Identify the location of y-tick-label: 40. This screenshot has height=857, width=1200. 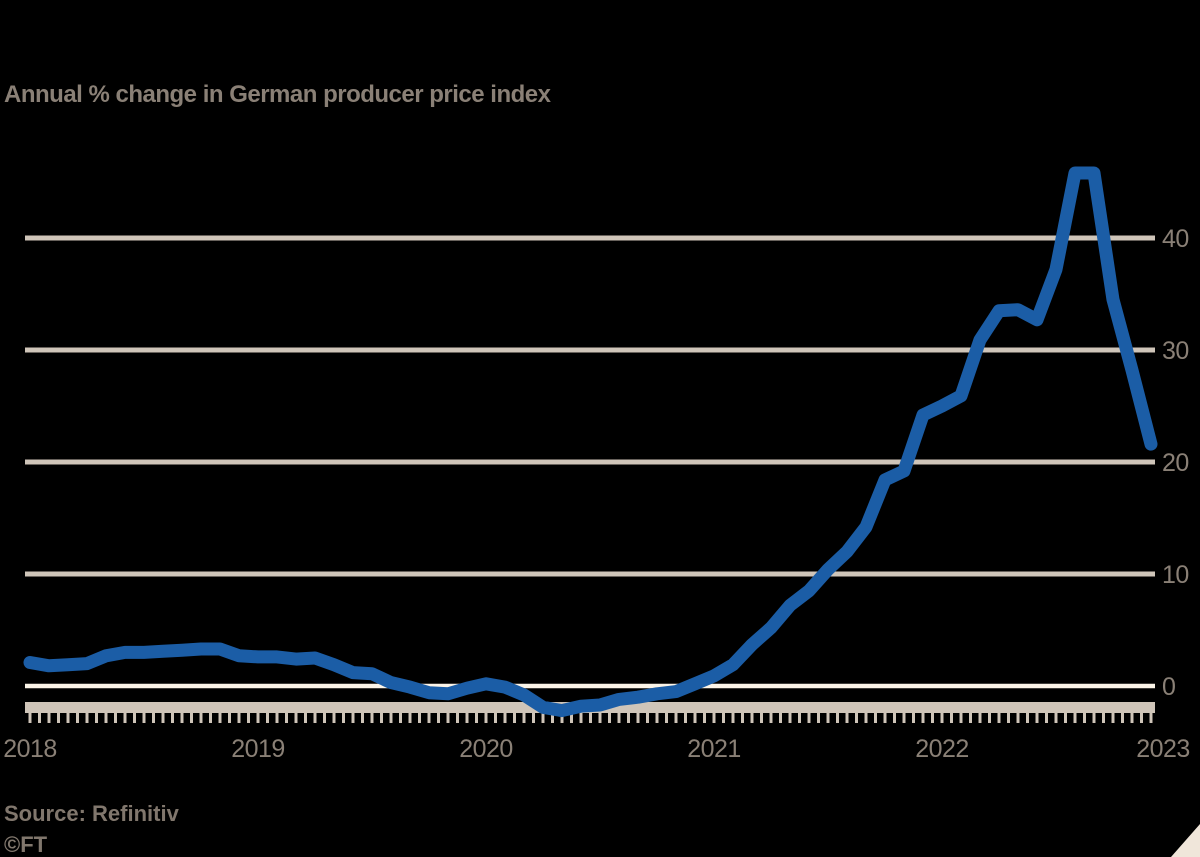
(1175, 239).